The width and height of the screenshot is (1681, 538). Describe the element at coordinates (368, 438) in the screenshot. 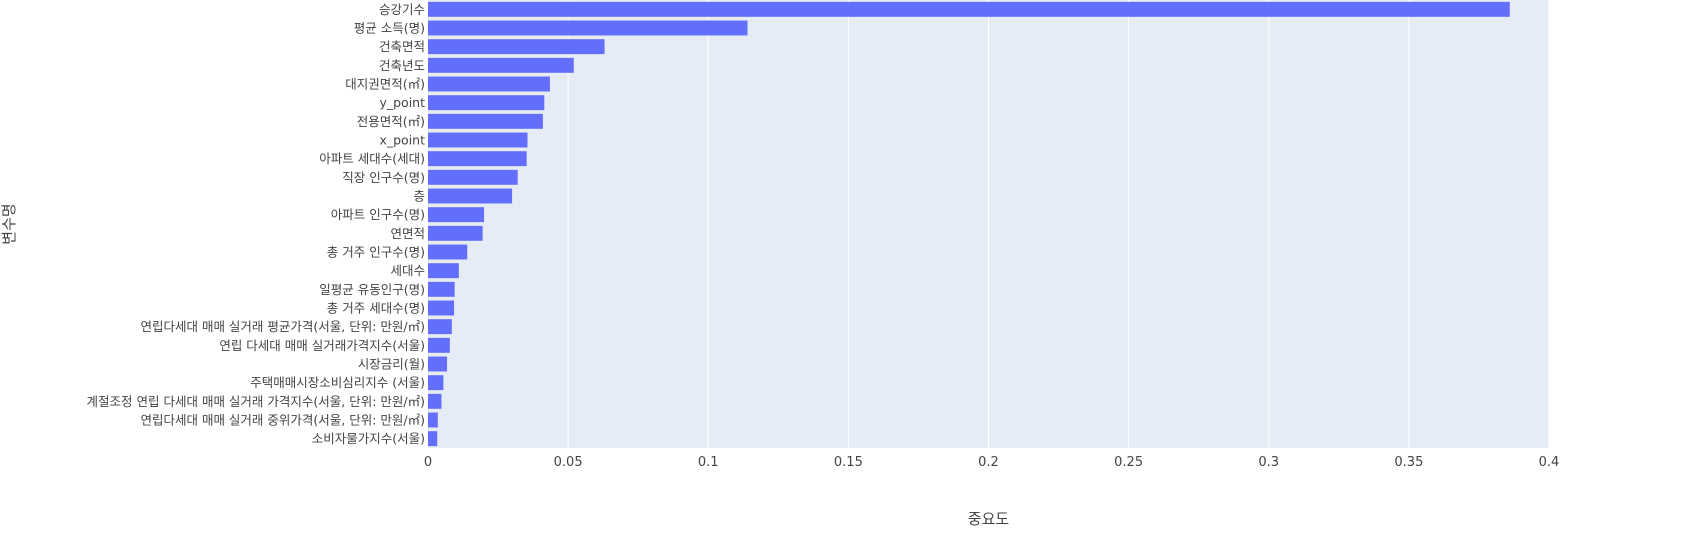

I see `y-tick-label: 소비자물가지수(서울)` at that location.